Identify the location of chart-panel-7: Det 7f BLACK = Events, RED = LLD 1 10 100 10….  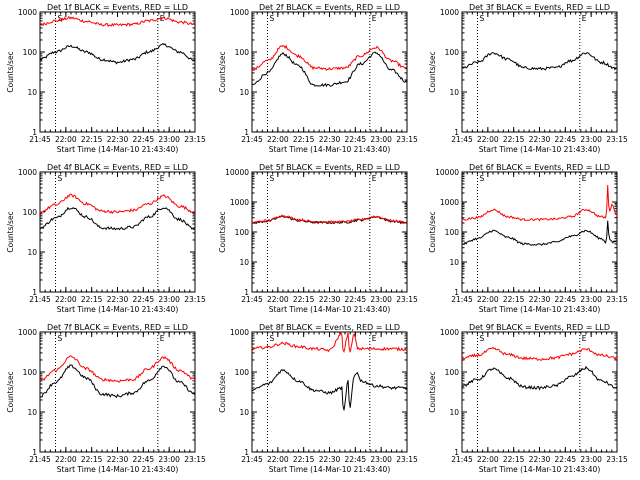
(106, 398).